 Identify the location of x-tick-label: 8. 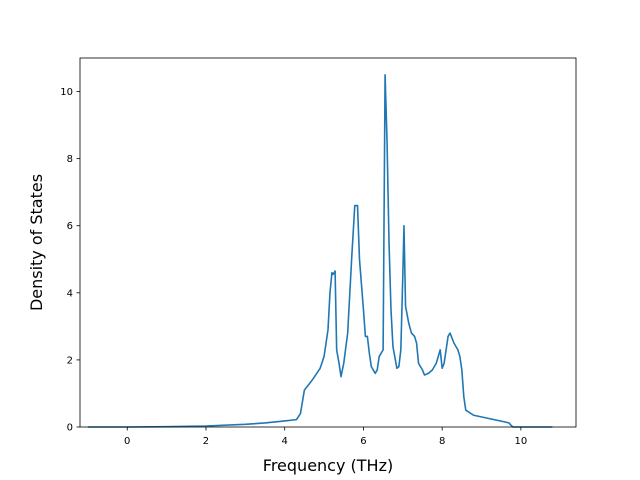
(442, 441).